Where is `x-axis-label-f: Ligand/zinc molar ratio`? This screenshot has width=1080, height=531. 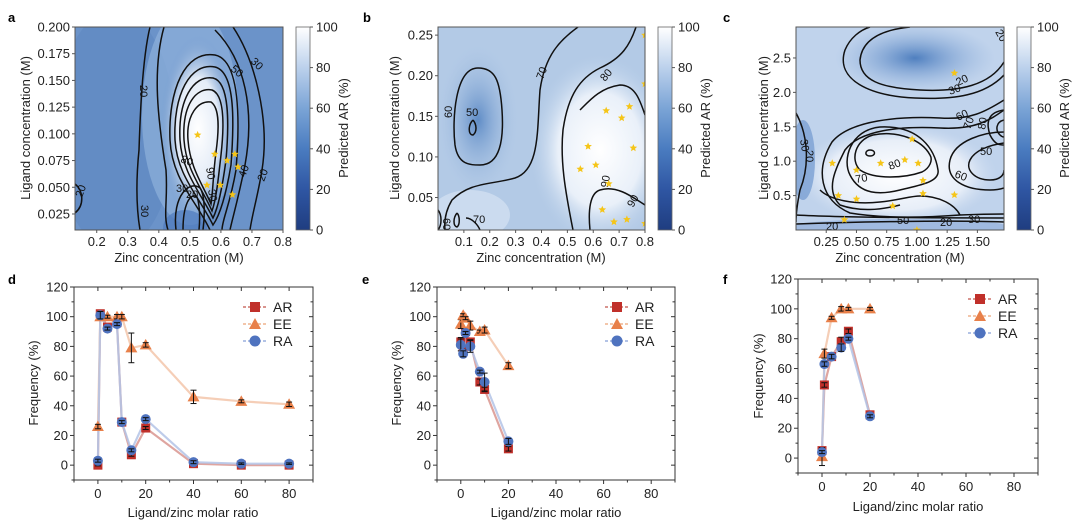
x-axis-label-f: Ligand/zinc molar ratio is located at coordinates (918, 506).